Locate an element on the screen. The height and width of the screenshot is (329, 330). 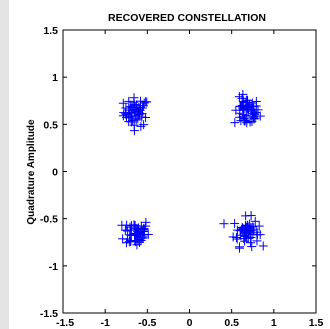
x-tick-label: -1.5 is located at coordinates (65, 323).